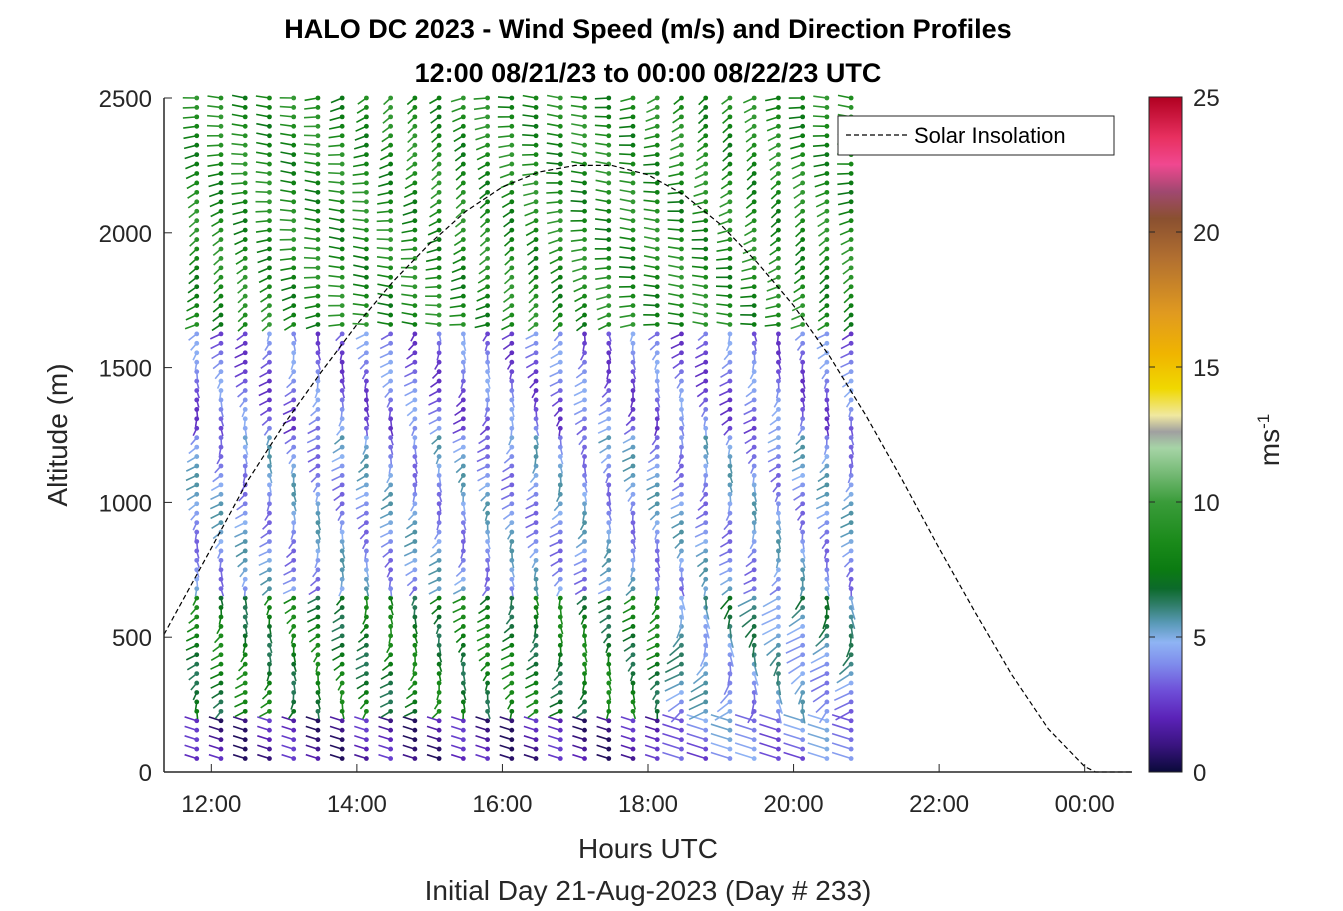  I want to click on wind-barb-staff, so click(720, 746).